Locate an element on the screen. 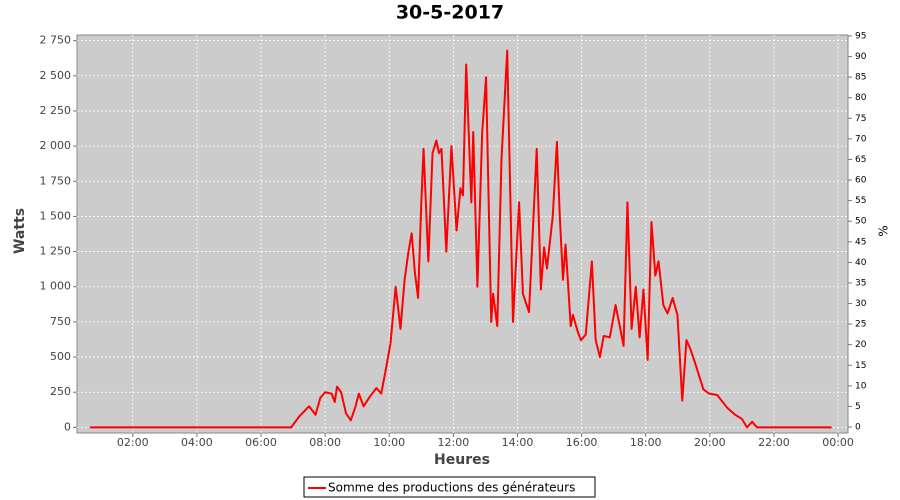 Image resolution: width=900 pixels, height=500 pixels. x-tick-label: 08:00 is located at coordinates (325, 442).